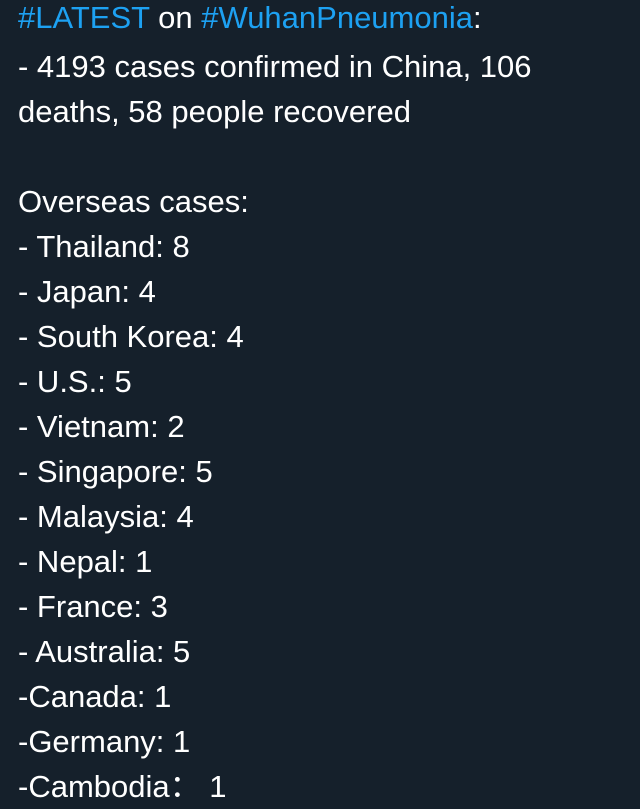 The height and width of the screenshot is (809, 640). What do you see at coordinates (133, 201) in the screenshot?
I see `overseas-heading: Overseas cases:` at bounding box center [133, 201].